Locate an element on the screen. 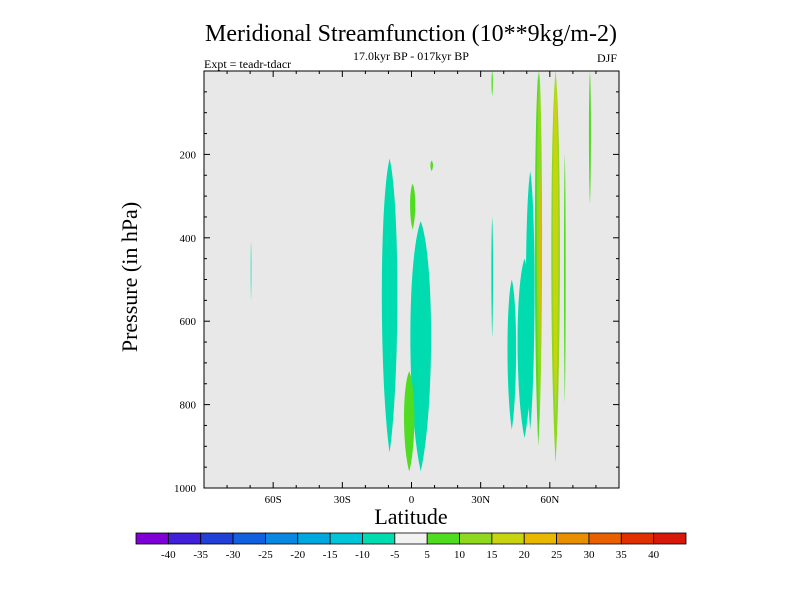  x-tick-label: 60N is located at coordinates (549, 500).